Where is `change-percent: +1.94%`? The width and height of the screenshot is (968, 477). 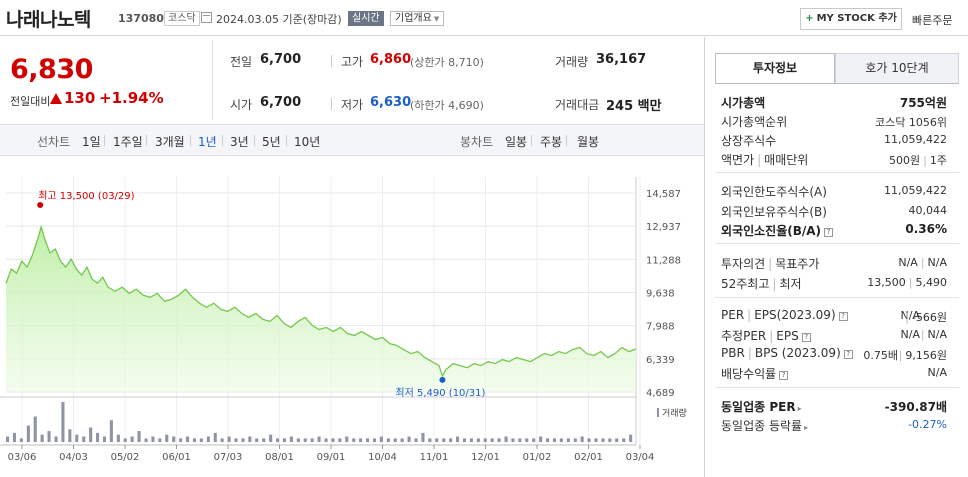
change-percent: +1.94% is located at coordinates (131, 98).